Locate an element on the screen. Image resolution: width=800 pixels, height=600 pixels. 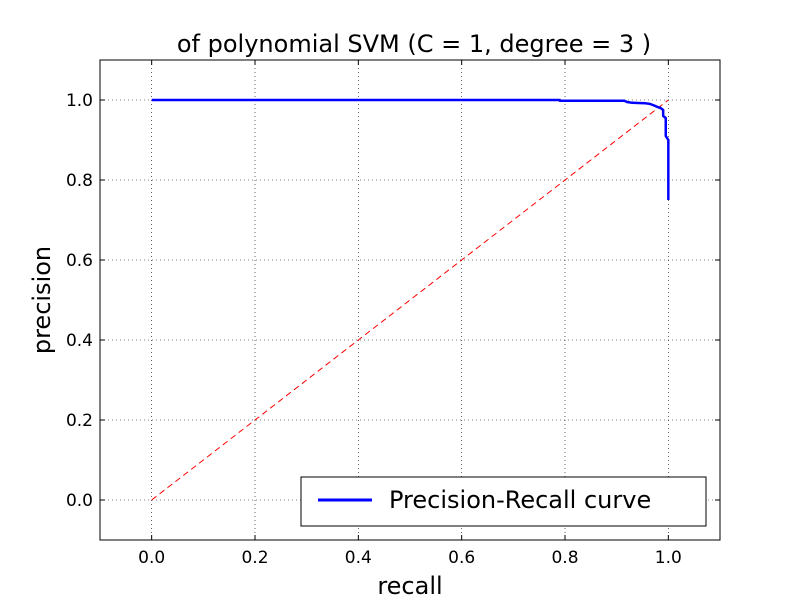
y-axis-label: precision is located at coordinates (42, 300).